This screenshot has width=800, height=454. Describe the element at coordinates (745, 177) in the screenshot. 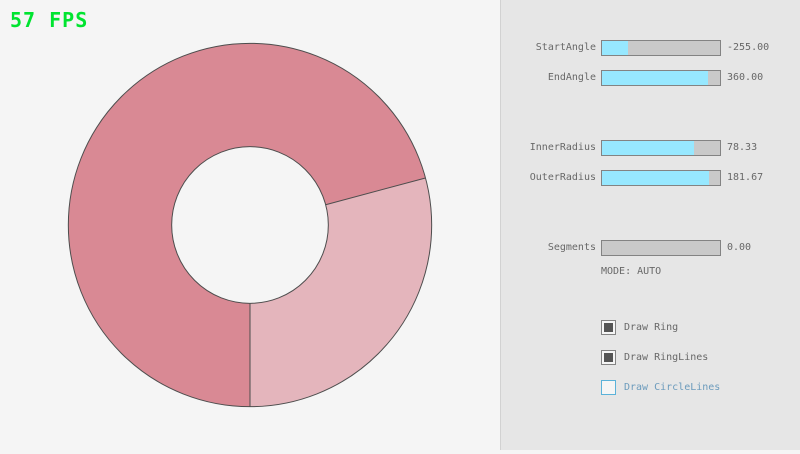

I see `outer-radius-value: 181.67` at that location.